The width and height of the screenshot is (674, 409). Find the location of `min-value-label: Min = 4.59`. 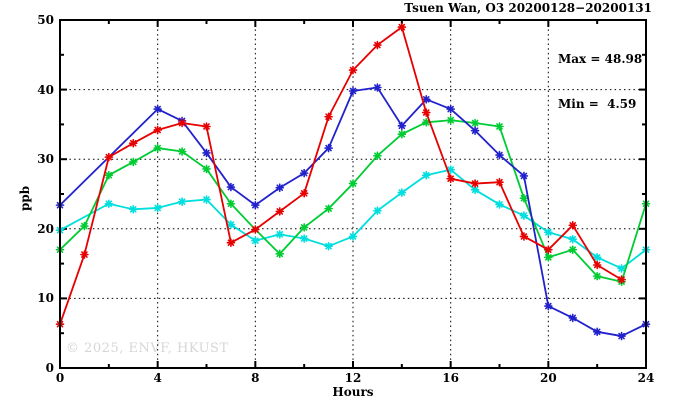

min-value-label: Min = 4.59 is located at coordinates (597, 104).